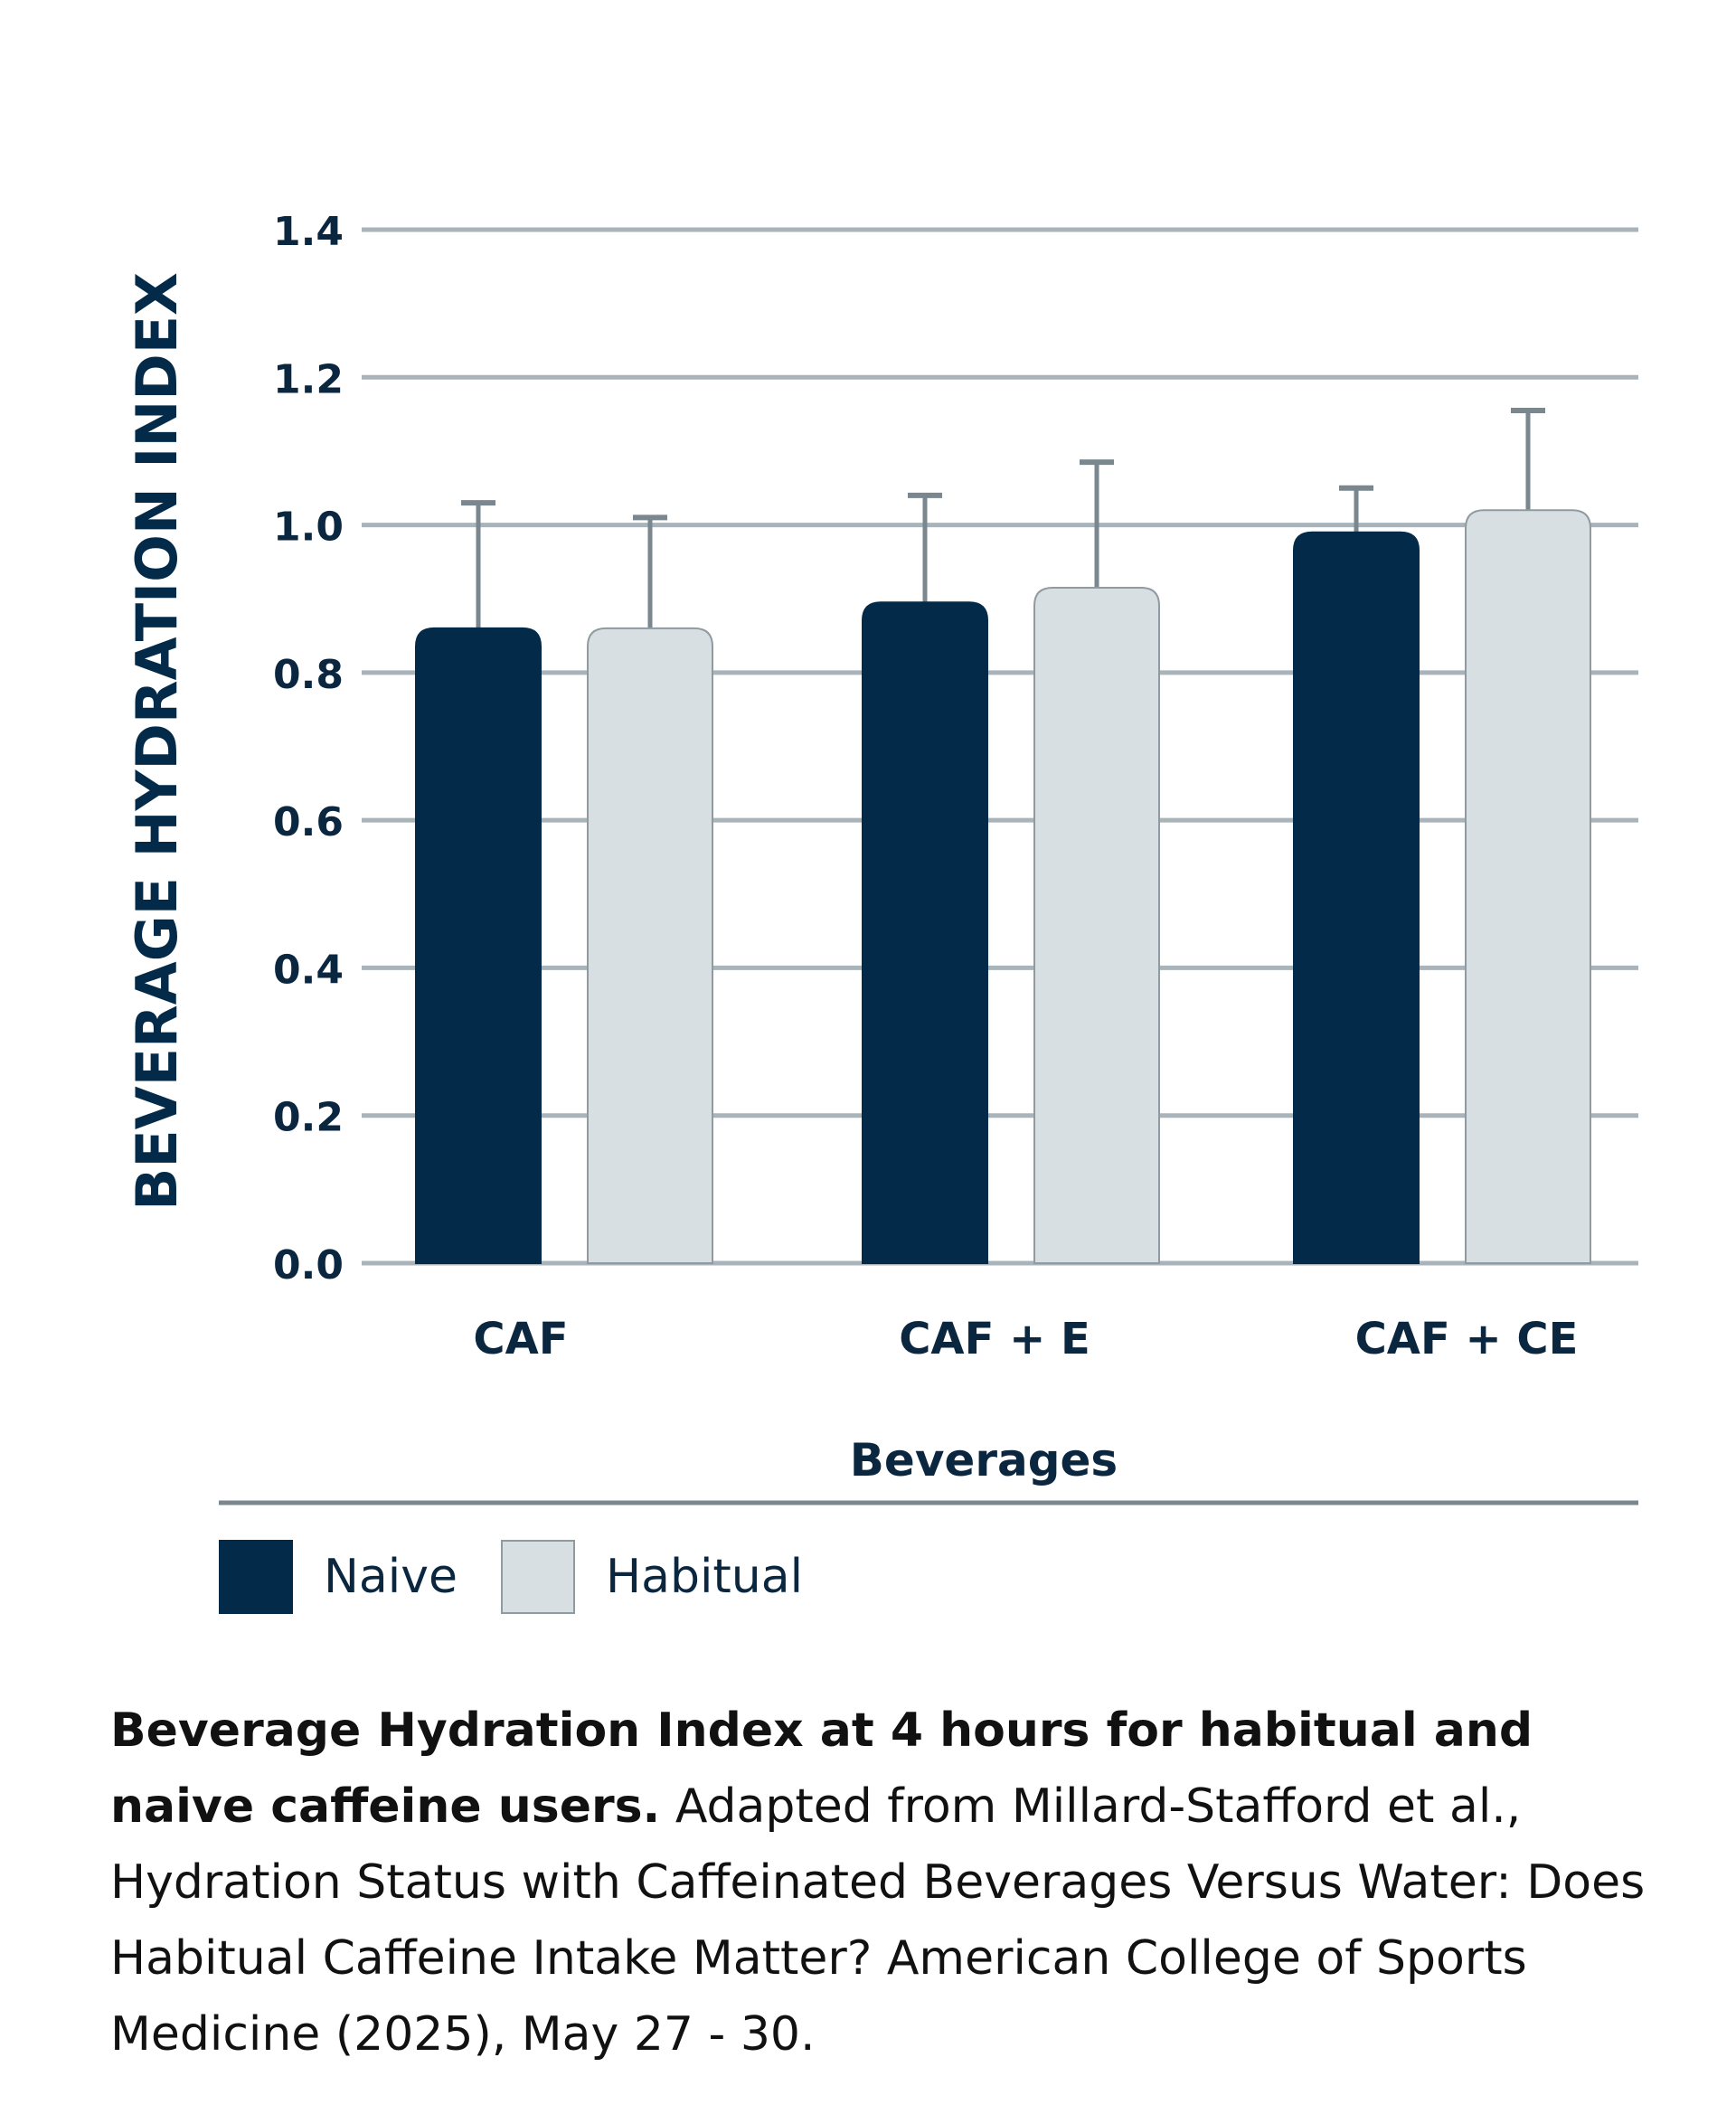 This screenshot has height=2114, width=1736. What do you see at coordinates (308, 528) in the screenshot?
I see `y-tick-label: 1.0` at bounding box center [308, 528].